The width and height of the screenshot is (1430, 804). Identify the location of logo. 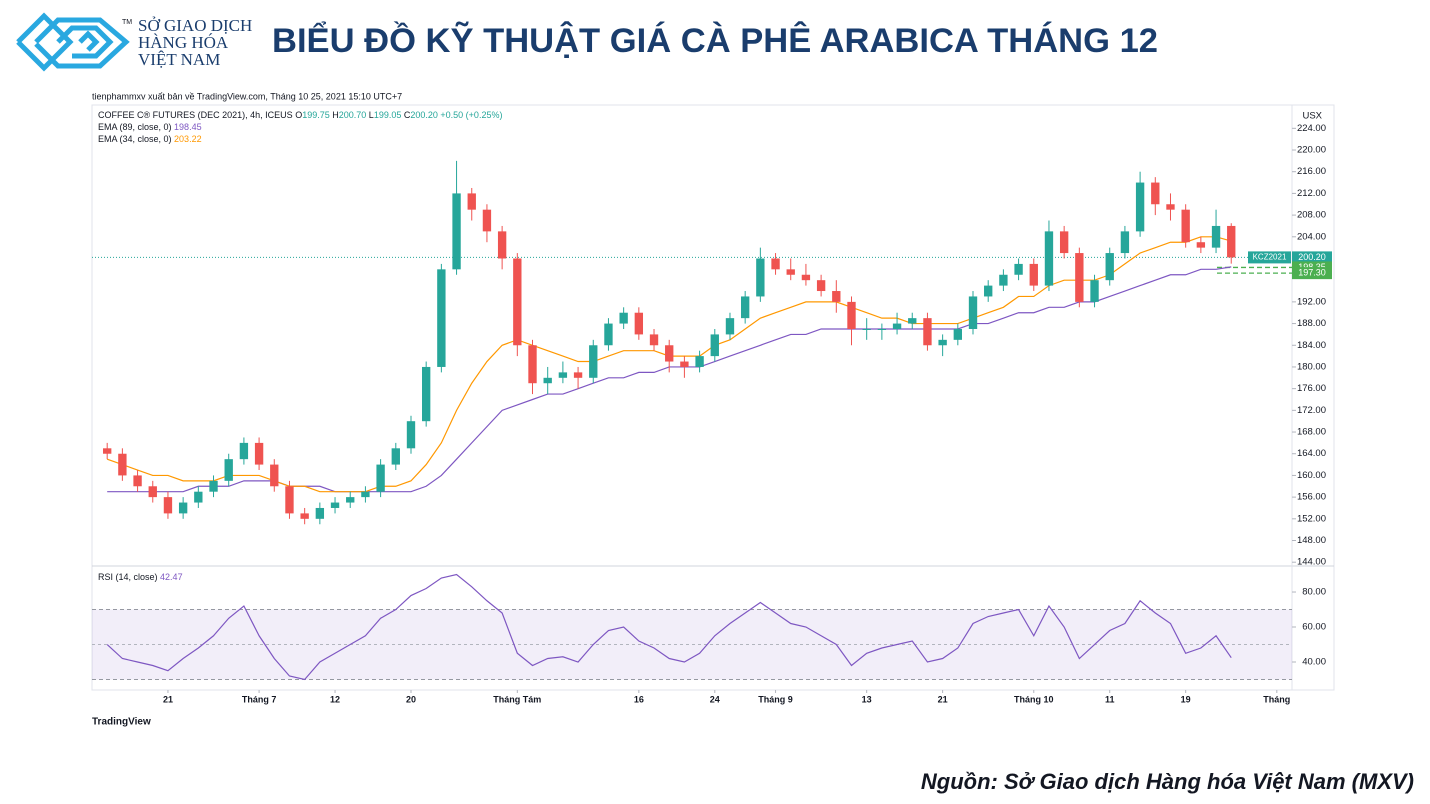
(73, 42).